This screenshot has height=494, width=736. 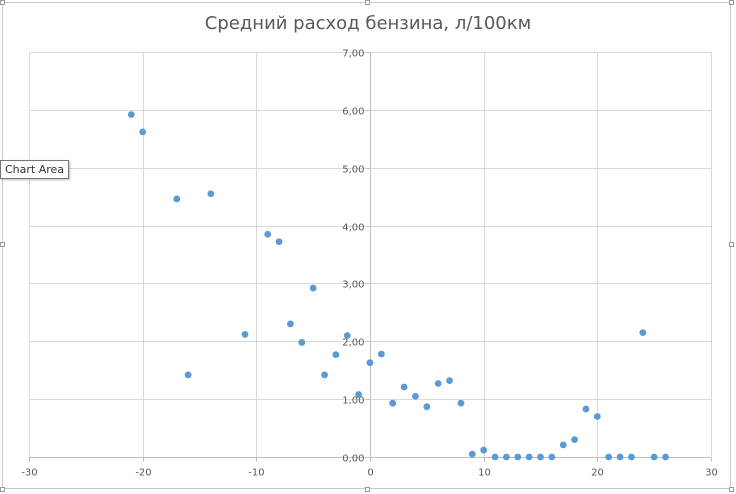 I want to click on chart-area-tooltip: Chart Area, so click(x=35, y=169).